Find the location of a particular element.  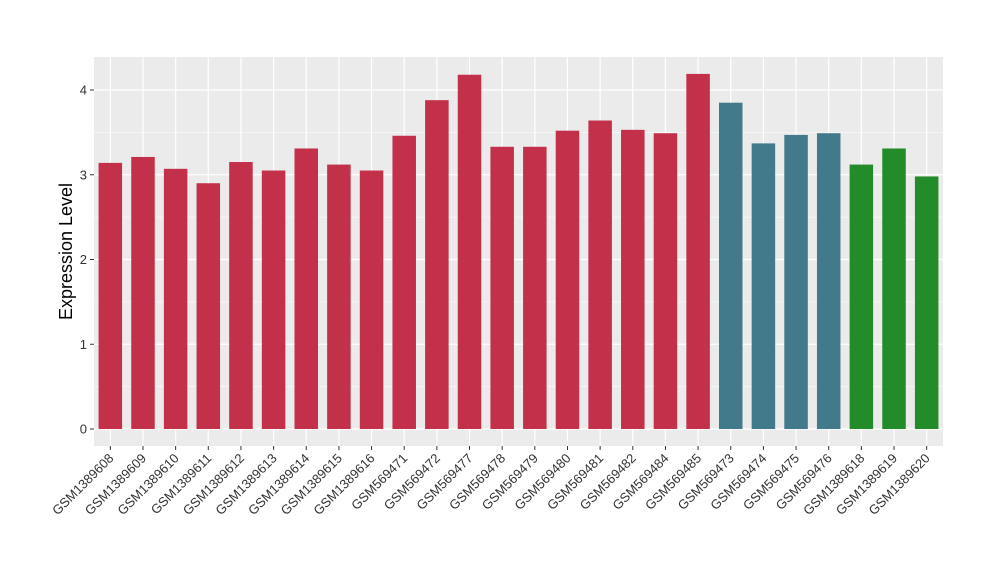

y-tick-label: 1 is located at coordinates (83, 344).